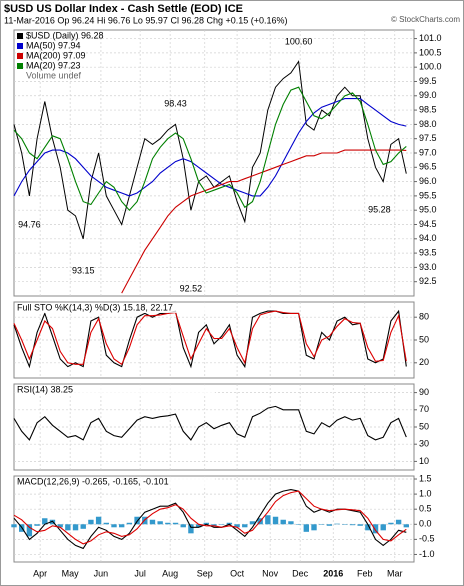 Image resolution: width=464 pixels, height=586 pixels. Describe the element at coordinates (425, 478) in the screenshot. I see `y-tick-label: 1.5` at that location.